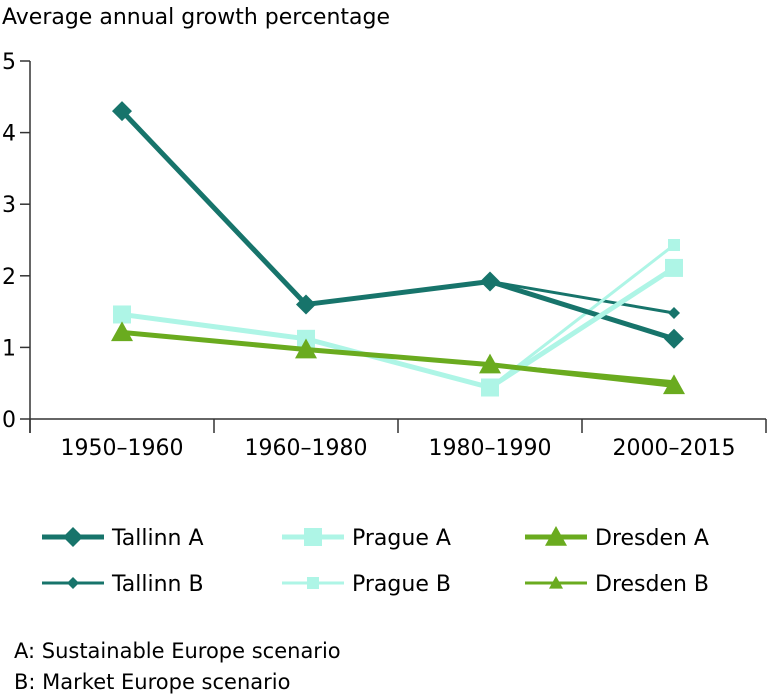 This screenshot has width=768, height=695. I want to click on y-tick-label: 3, so click(9, 205).